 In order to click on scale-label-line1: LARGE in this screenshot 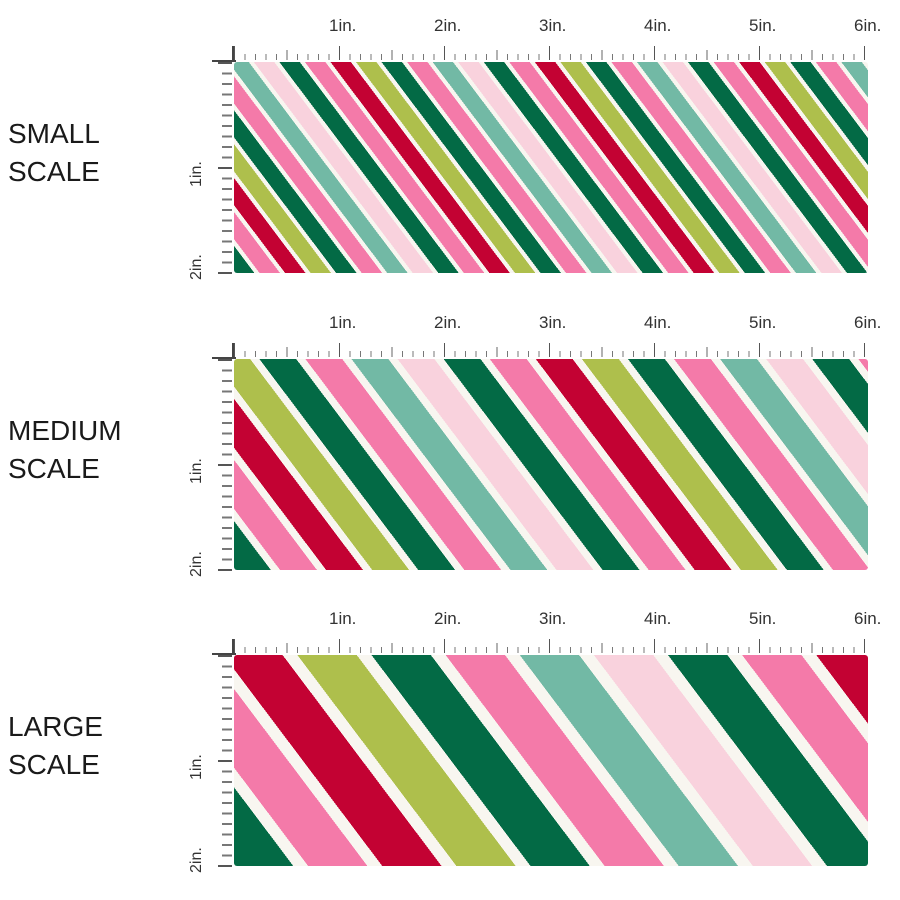, I will do `click(55, 726)`.